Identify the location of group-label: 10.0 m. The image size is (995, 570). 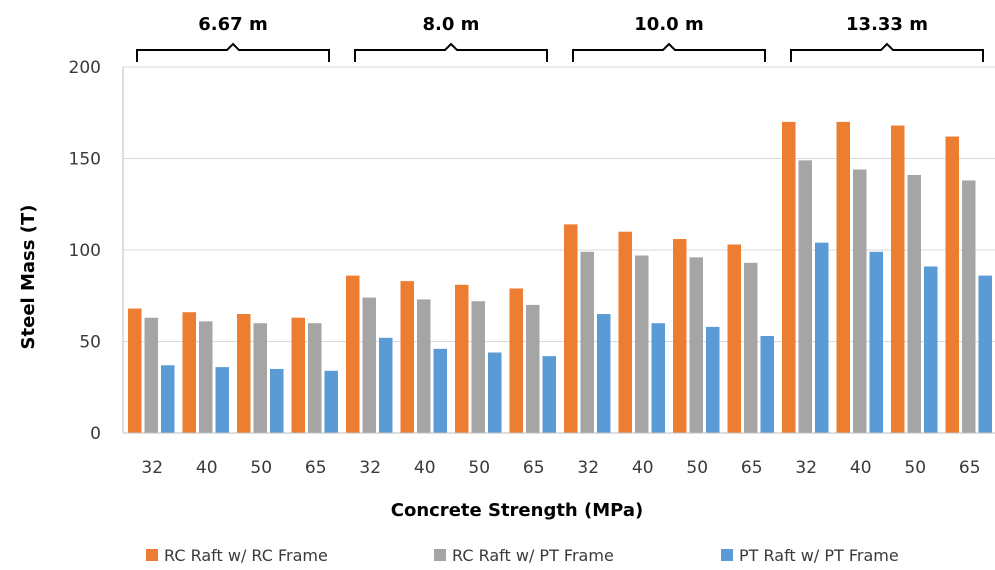
(668, 24).